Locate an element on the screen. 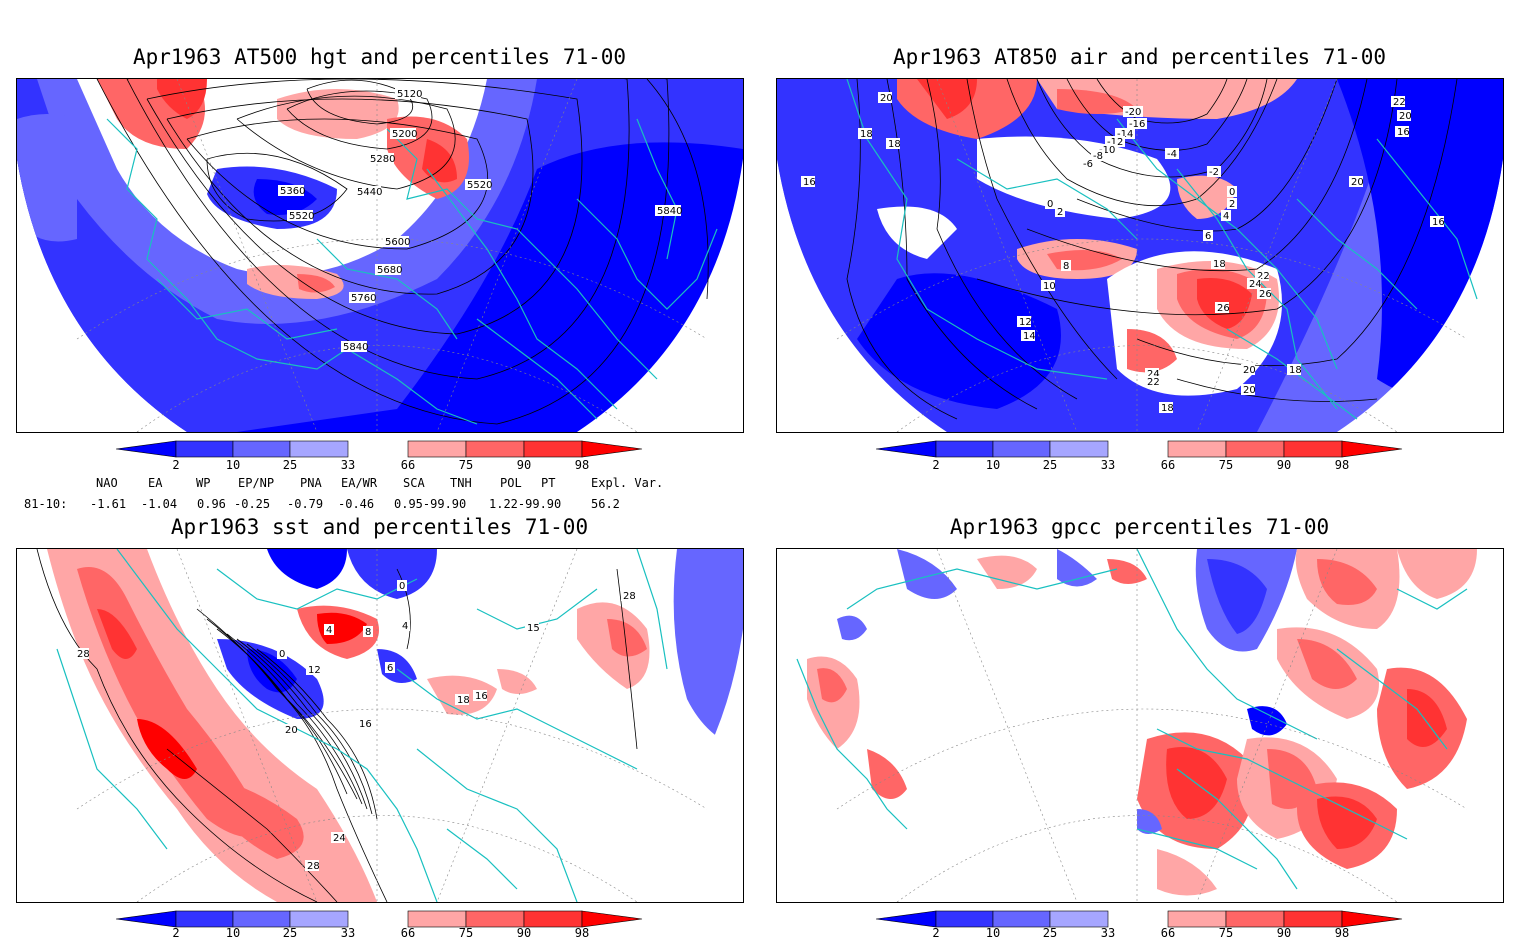  svg-text: 5440 is located at coordinates (369, 192).